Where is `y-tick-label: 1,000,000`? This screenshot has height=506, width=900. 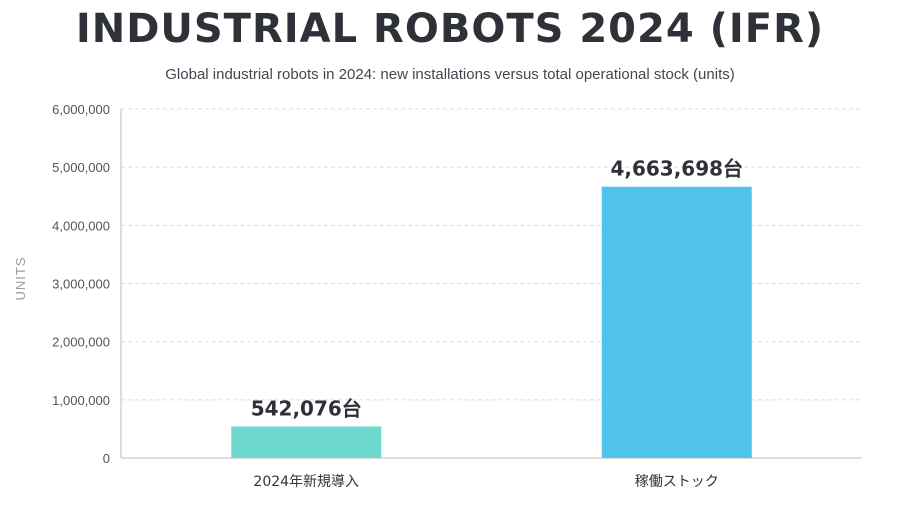 y-tick-label: 1,000,000 is located at coordinates (81, 400).